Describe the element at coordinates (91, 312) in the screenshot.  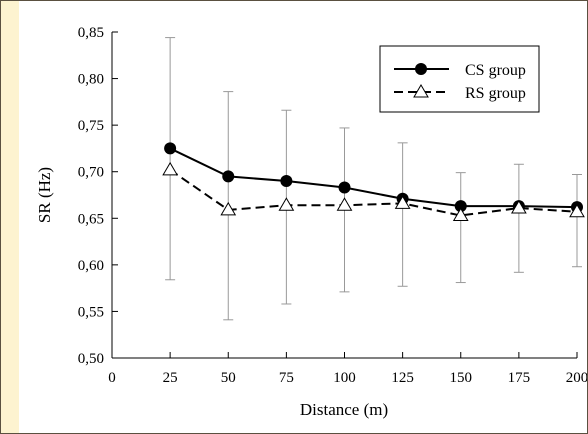
I see `y-tick-label: 0,55` at that location.